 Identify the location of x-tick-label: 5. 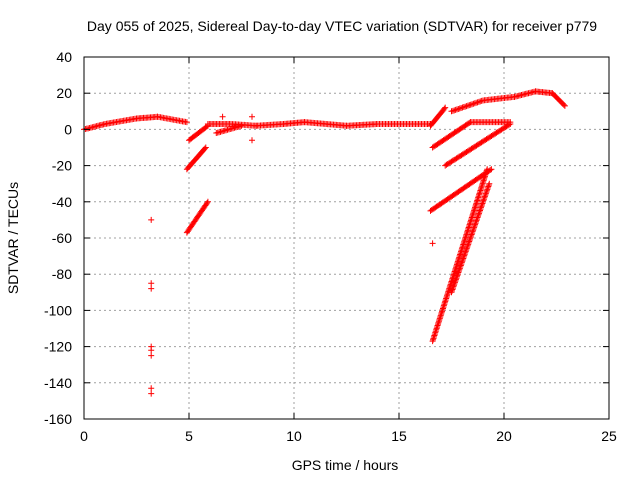
(189, 436).